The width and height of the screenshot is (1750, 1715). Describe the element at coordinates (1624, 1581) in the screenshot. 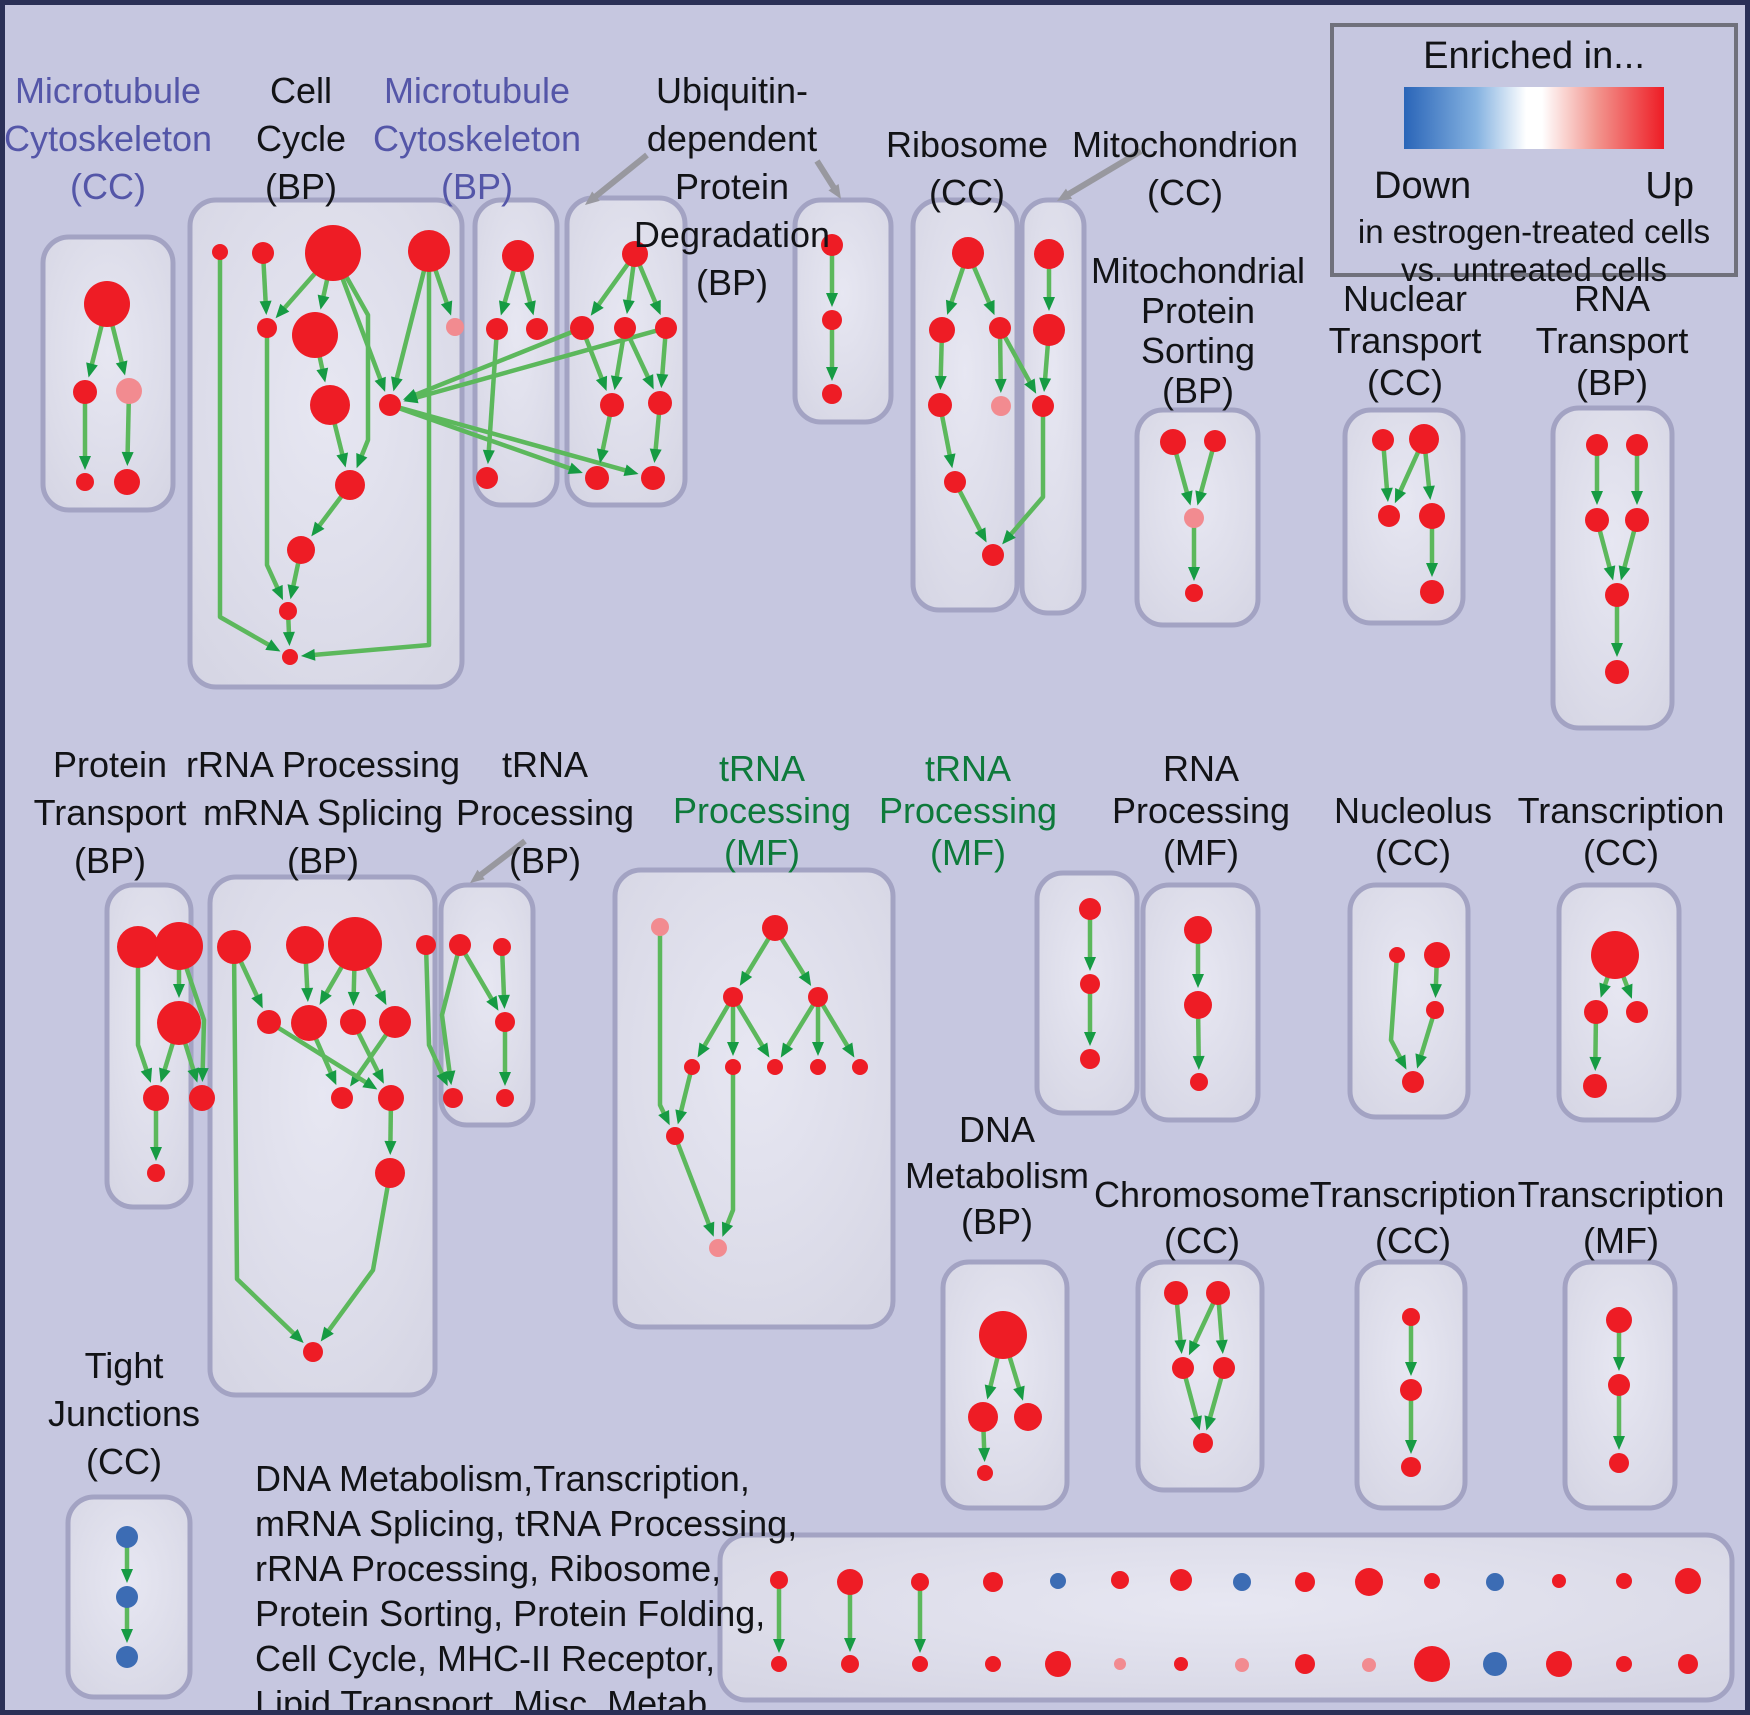

I see `go-term-node-k14t` at that location.